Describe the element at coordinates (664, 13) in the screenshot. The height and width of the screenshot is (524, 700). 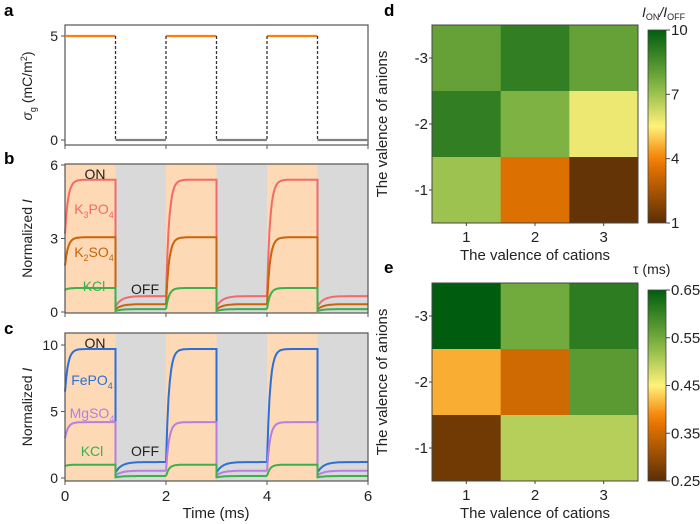
I see `colorbar-title: ION/IOFF` at that location.